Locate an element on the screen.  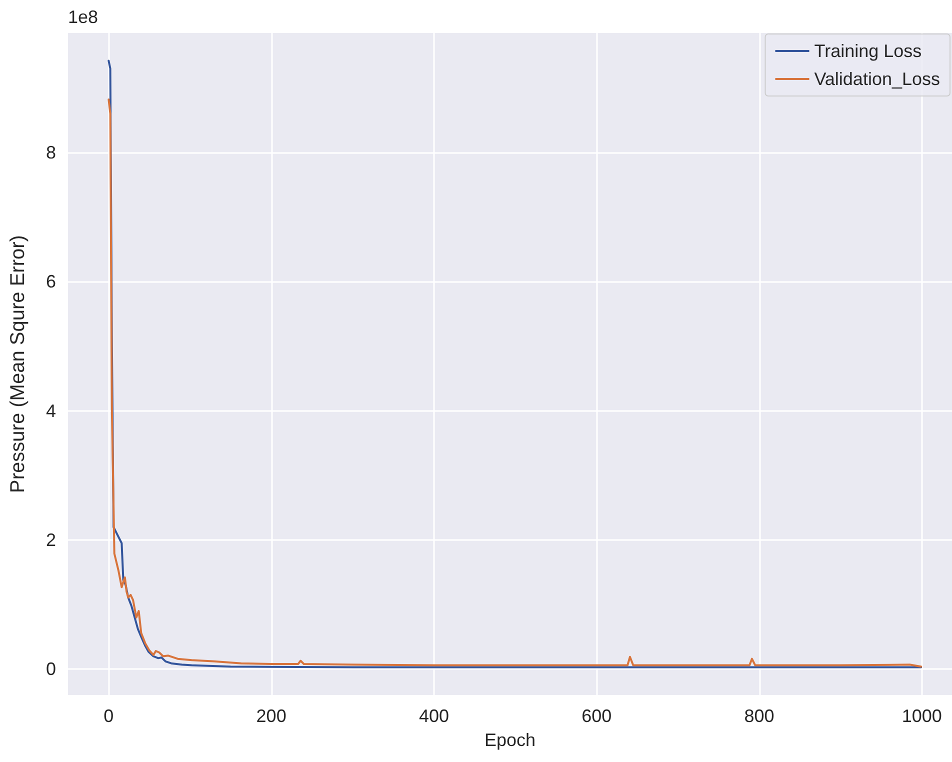
y-axis-title: Pressure (Mean Squre Error) is located at coordinates (18, 364).